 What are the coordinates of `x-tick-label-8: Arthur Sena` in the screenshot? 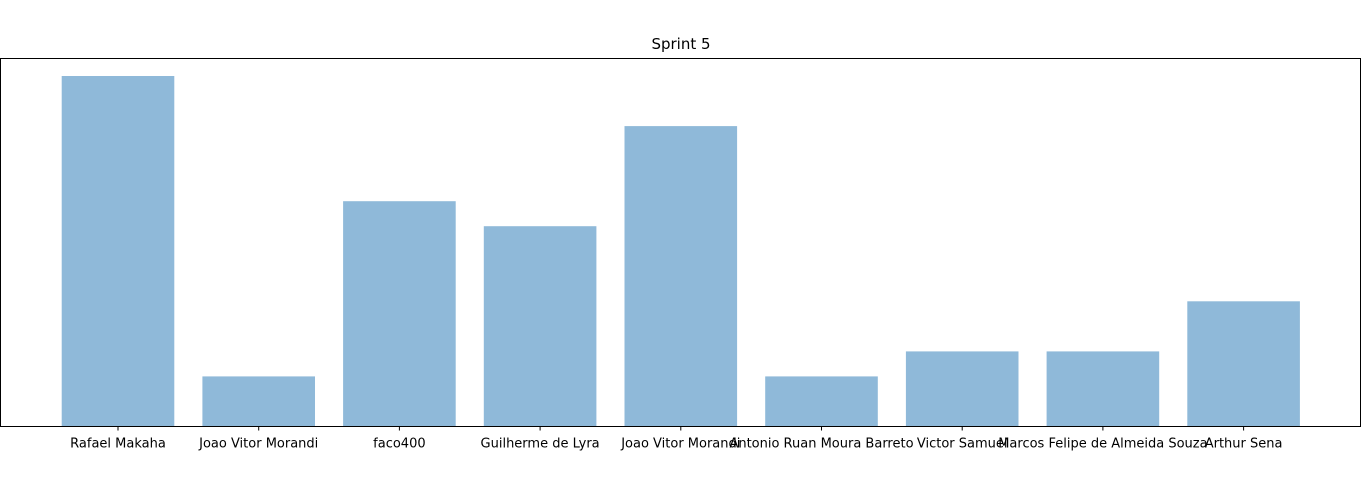 It's located at (1244, 444).